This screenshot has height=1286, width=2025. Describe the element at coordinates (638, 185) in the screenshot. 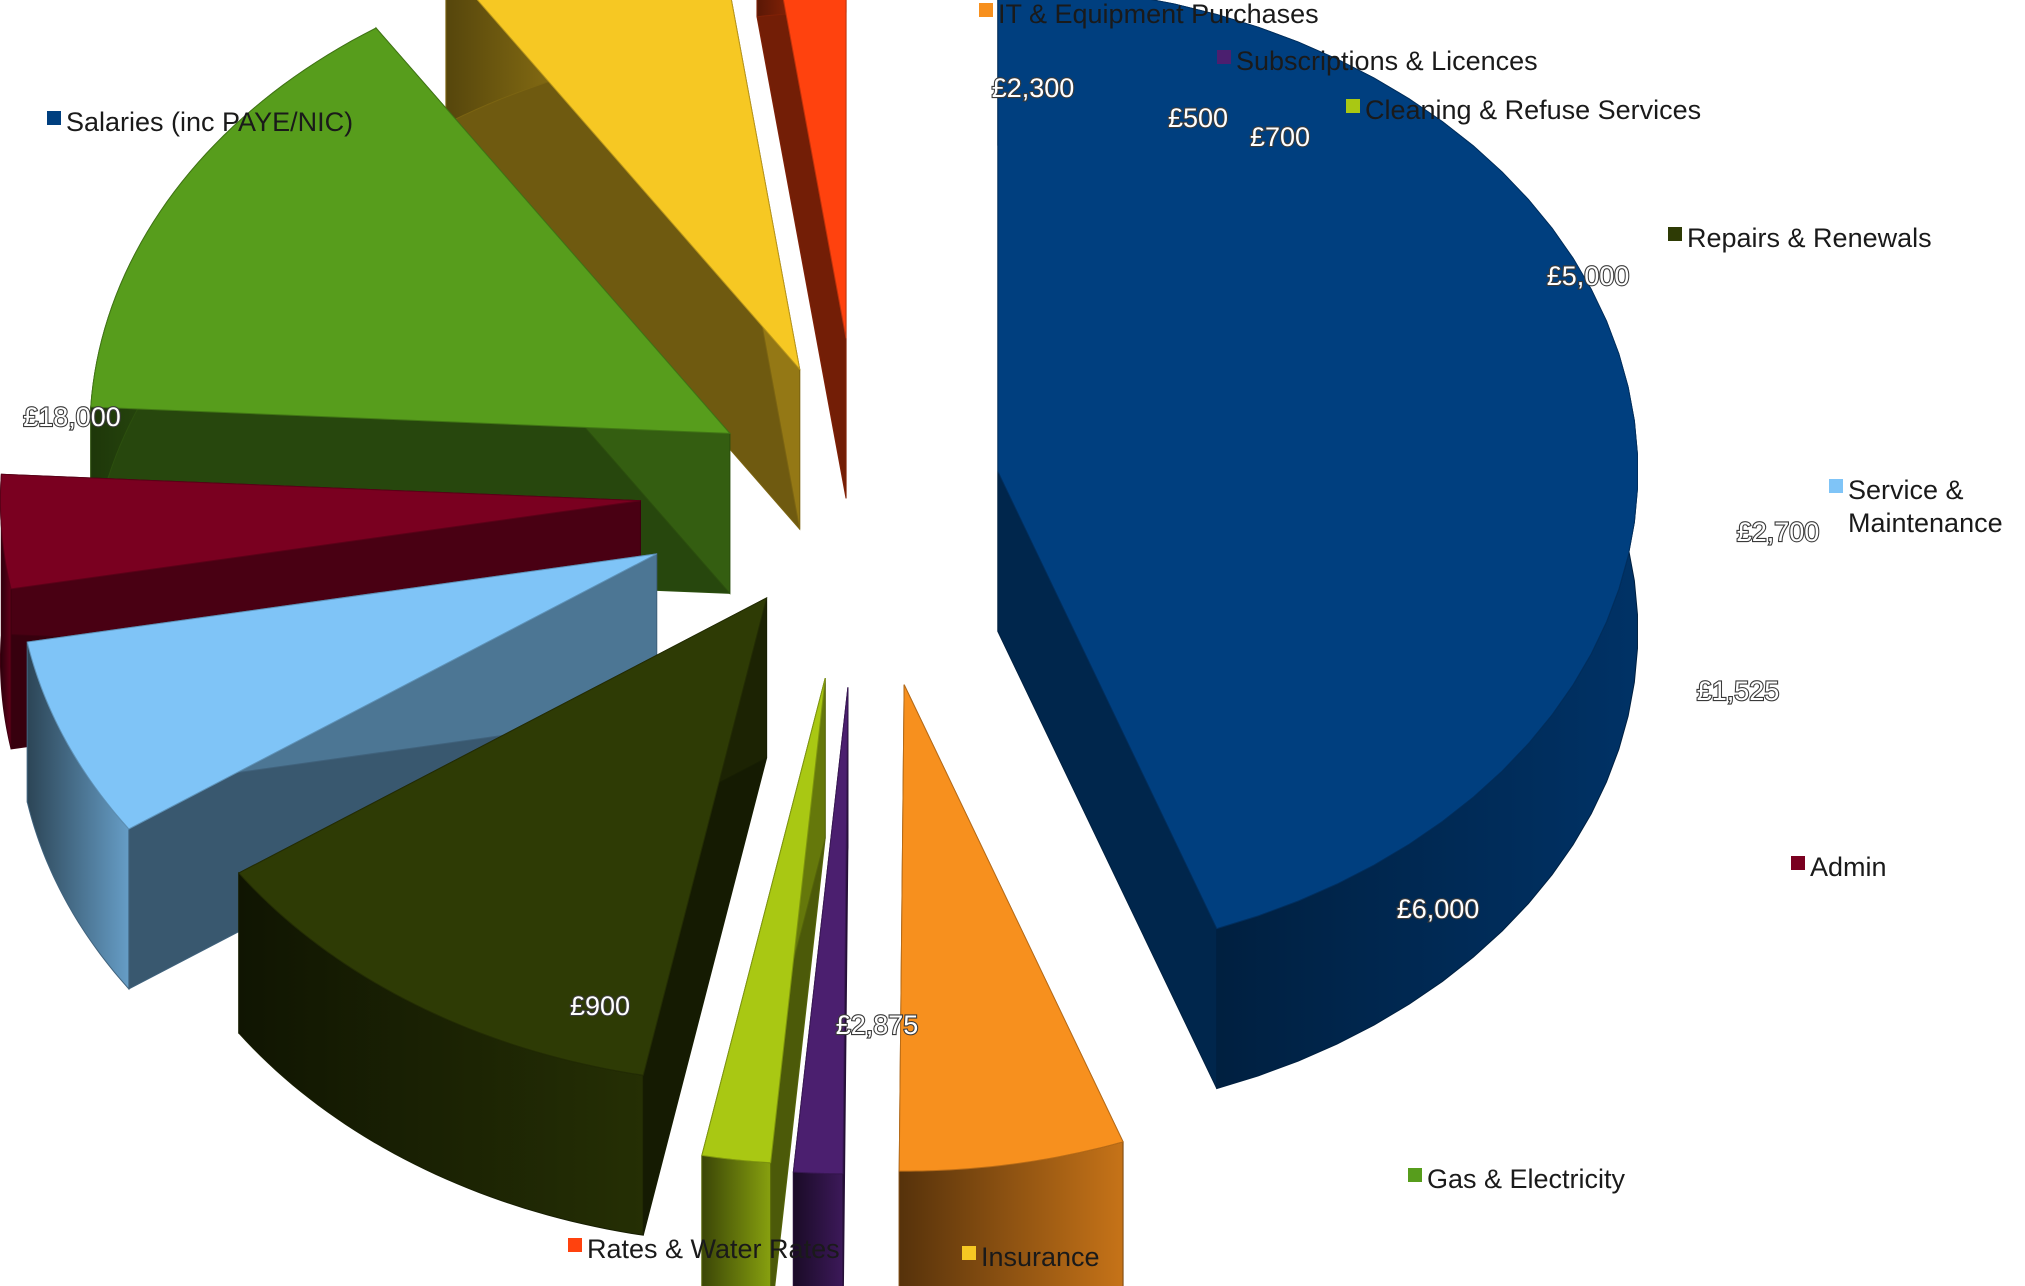

I see `slice-insurance` at that location.